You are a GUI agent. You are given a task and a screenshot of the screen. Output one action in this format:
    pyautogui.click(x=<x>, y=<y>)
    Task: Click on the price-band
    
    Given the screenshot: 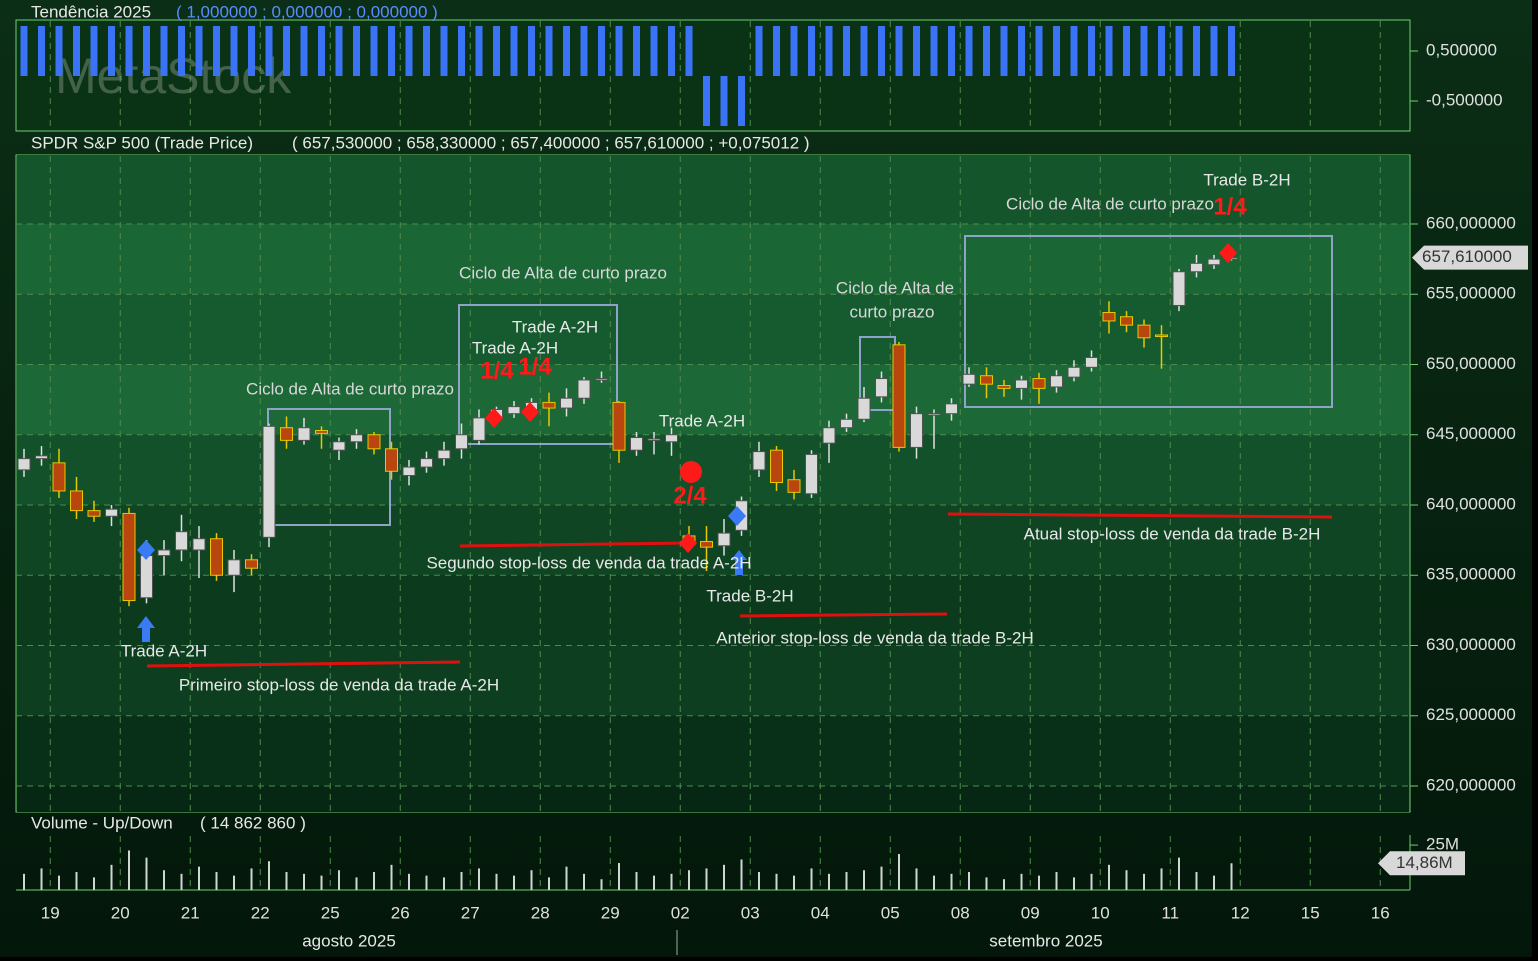 What is the action you would take?
    pyautogui.click(x=713, y=680)
    